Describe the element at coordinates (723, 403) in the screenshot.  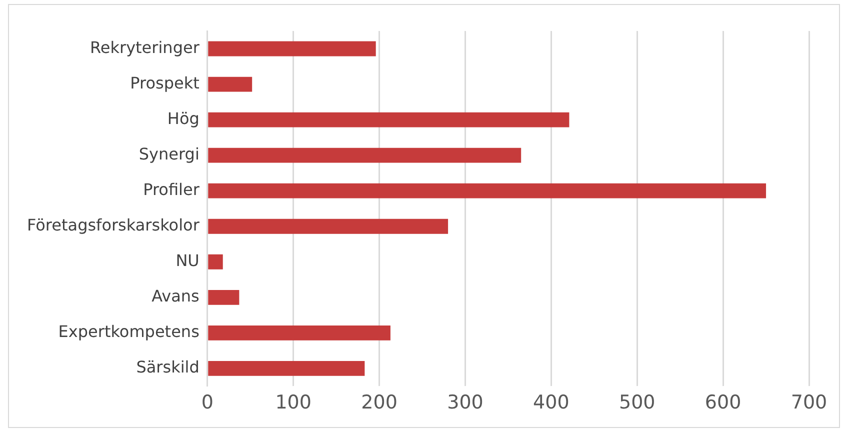
I see `x-tick-label: 600` at that location.